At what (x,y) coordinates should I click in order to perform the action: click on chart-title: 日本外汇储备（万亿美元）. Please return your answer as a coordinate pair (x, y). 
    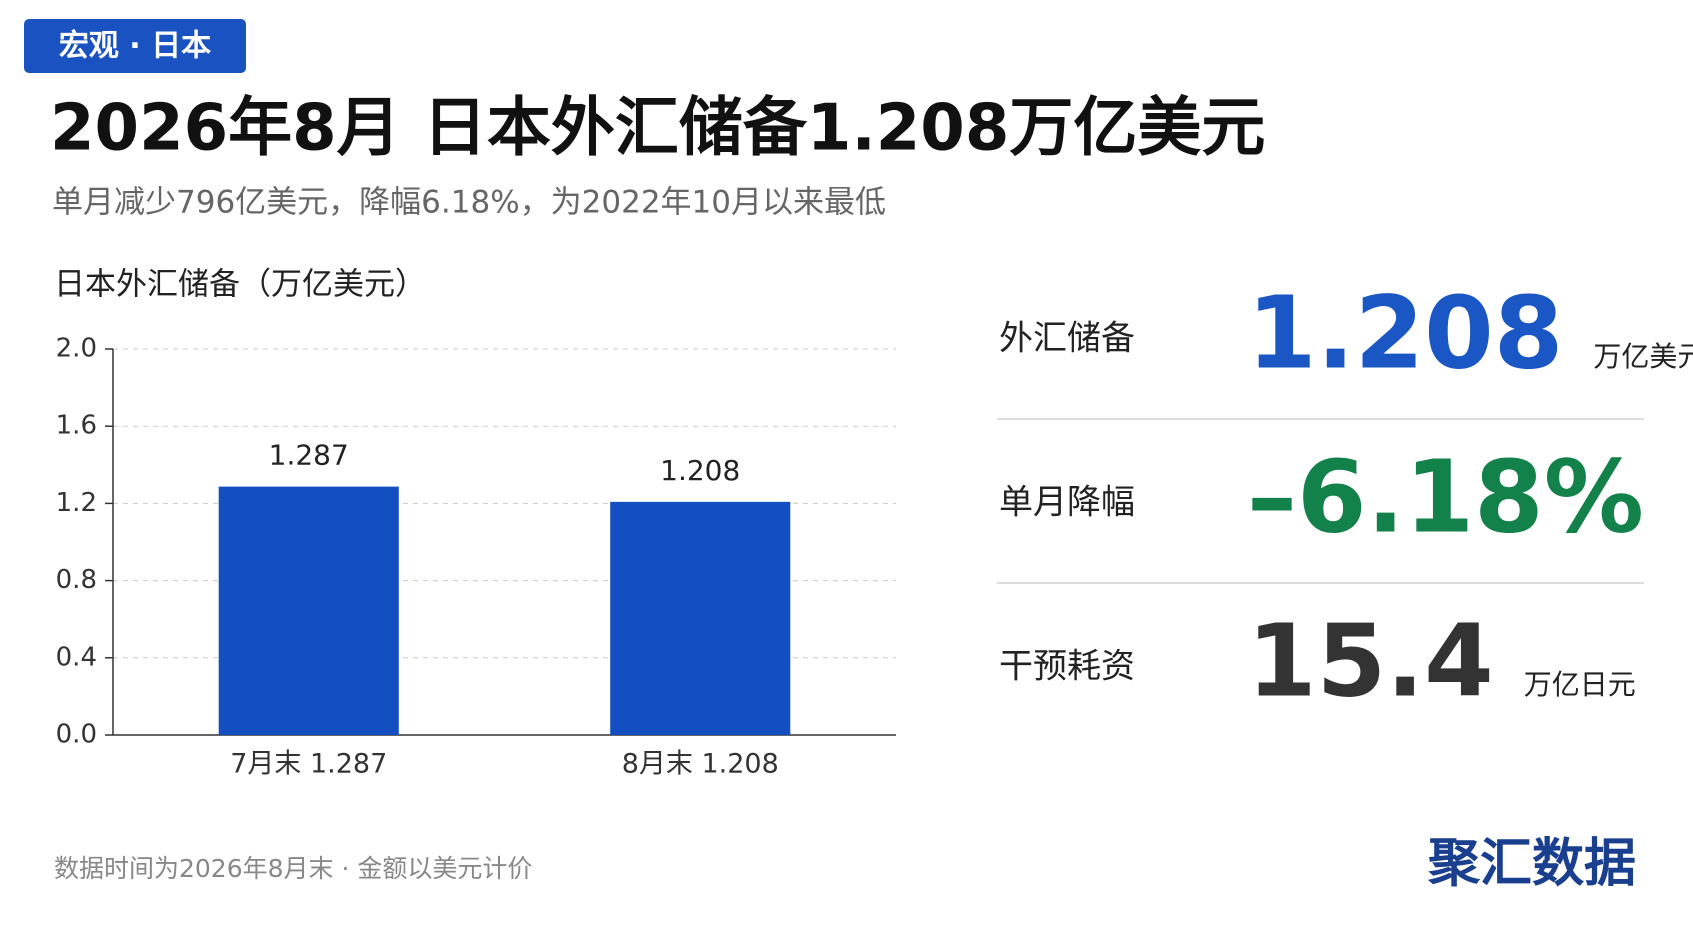
    Looking at the image, I should click on (240, 285).